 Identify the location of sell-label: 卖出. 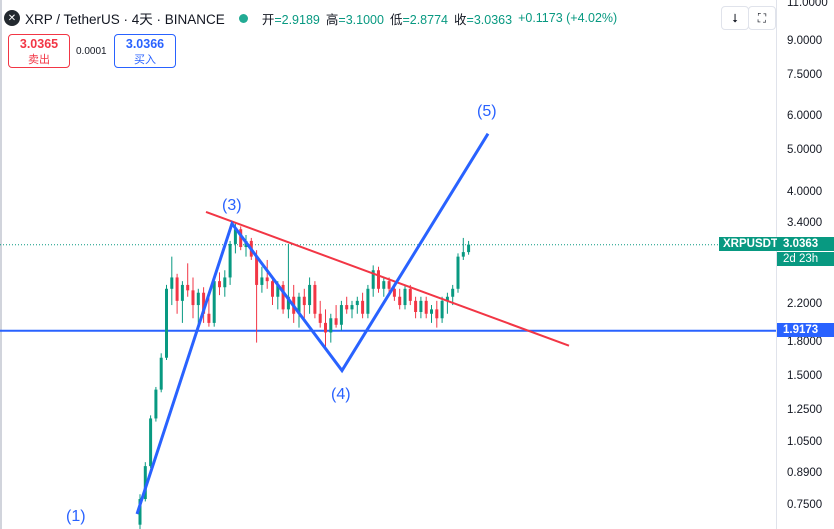
(39, 60).